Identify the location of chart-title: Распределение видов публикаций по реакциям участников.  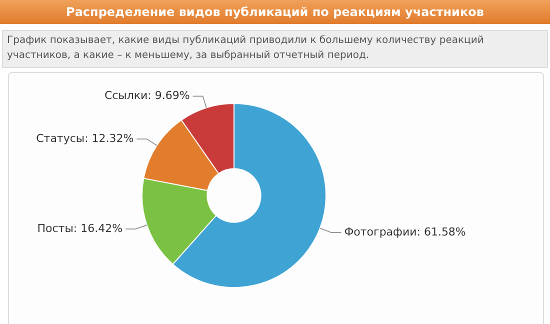
(275, 12).